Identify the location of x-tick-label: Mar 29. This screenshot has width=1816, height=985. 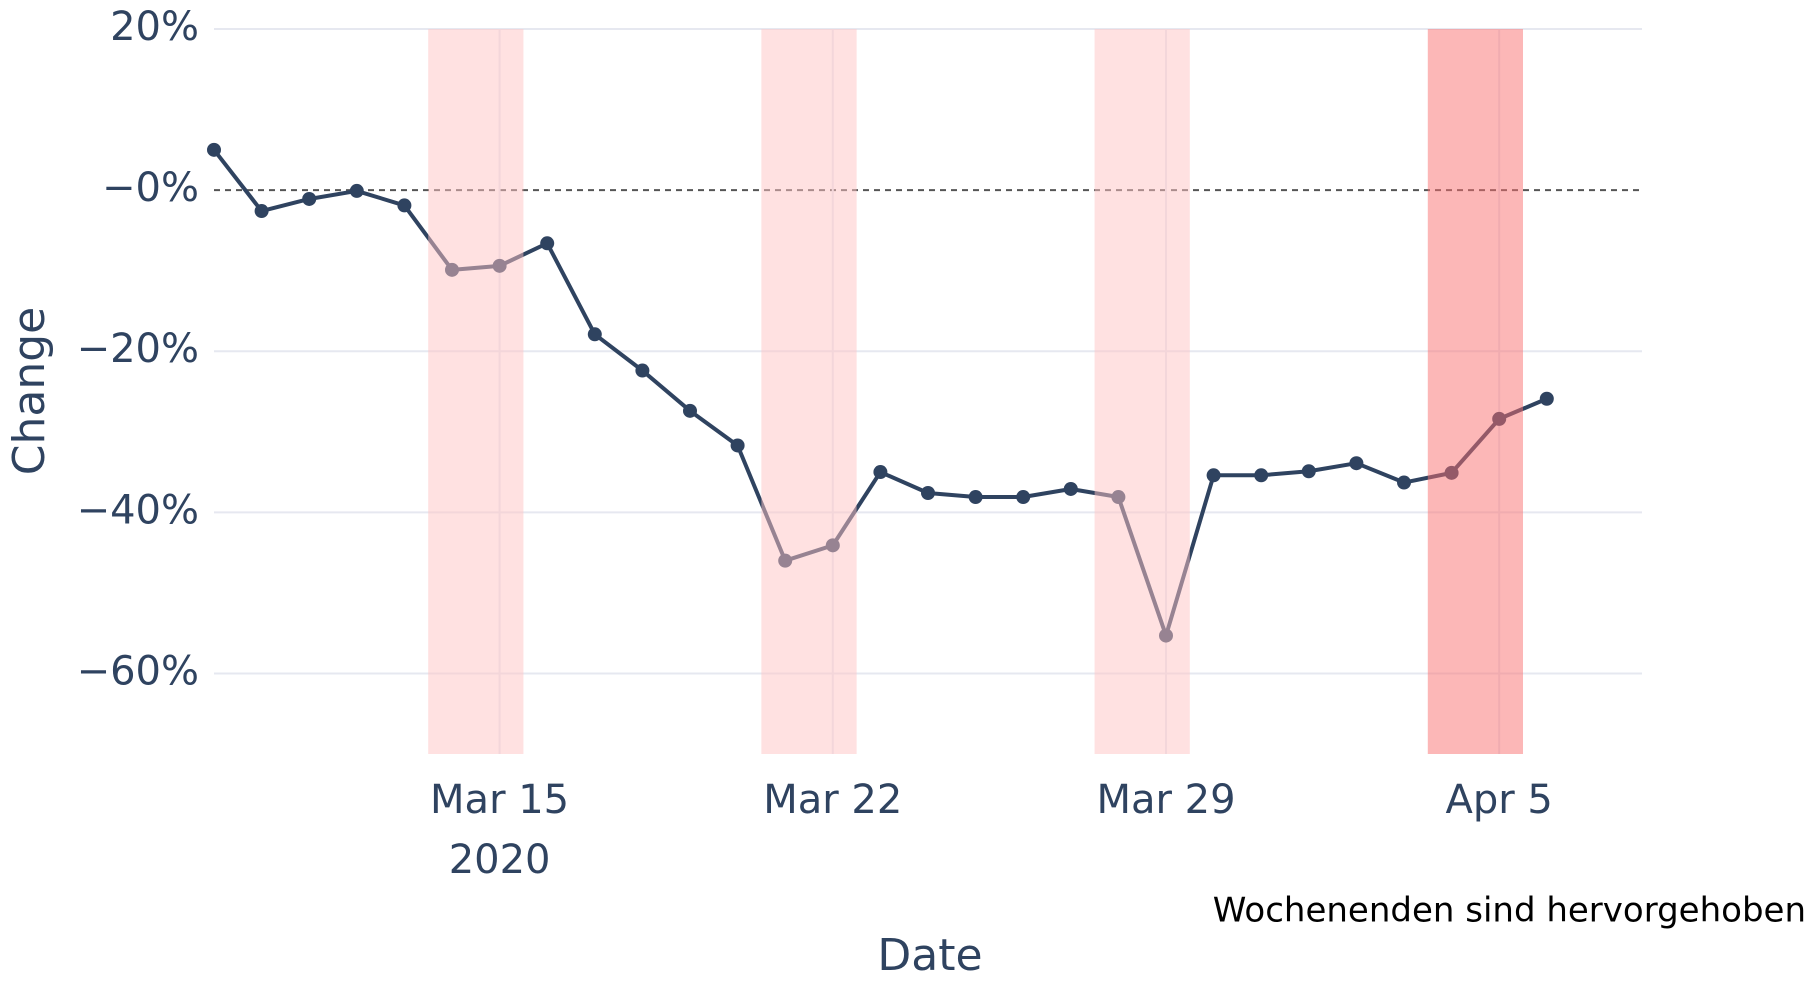
(1165, 800).